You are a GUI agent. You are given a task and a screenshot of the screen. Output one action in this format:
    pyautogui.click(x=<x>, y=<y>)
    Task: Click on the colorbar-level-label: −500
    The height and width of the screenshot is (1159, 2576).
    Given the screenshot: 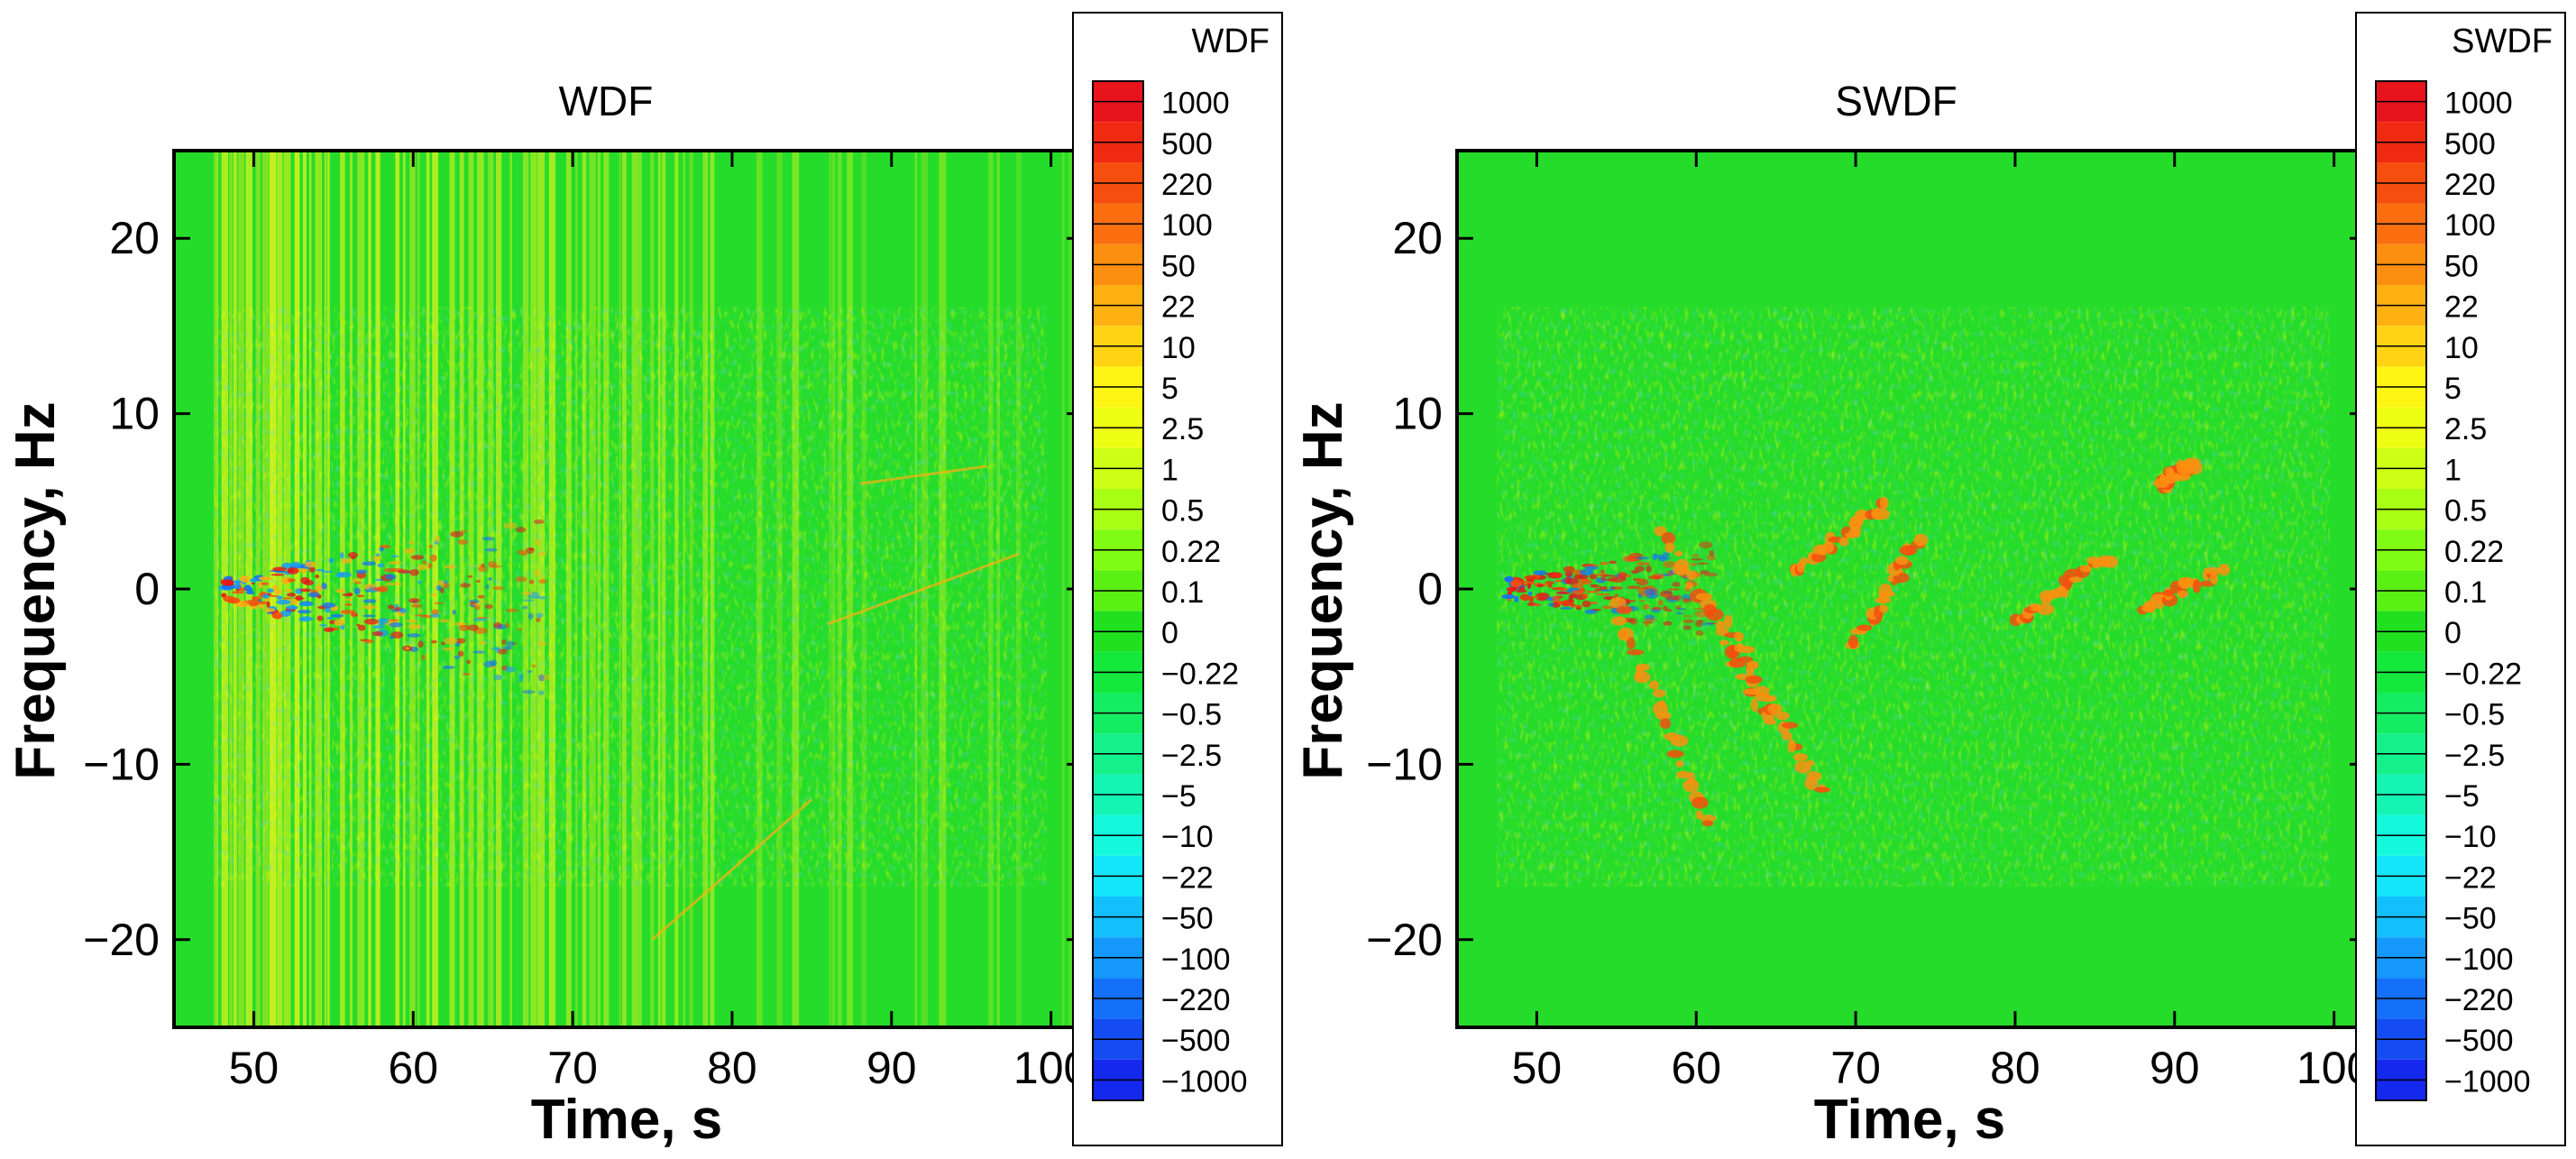 What is the action you would take?
    pyautogui.click(x=2479, y=1041)
    